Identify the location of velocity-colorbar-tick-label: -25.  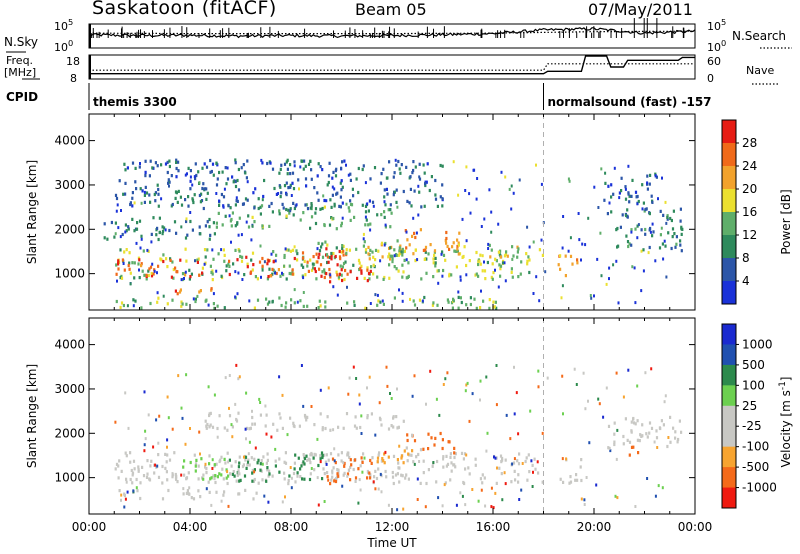
(752, 426).